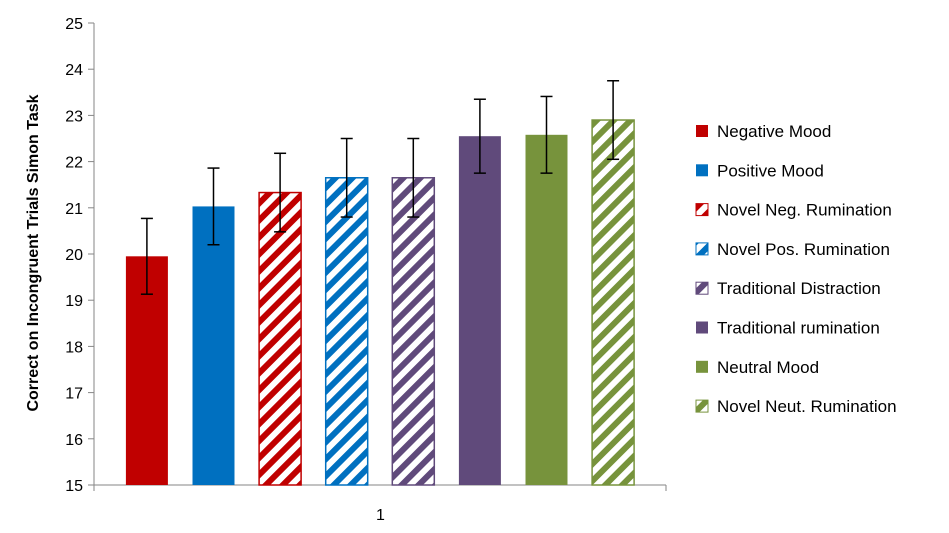  Describe the element at coordinates (346, 177) in the screenshot. I see `error-bar-novel-pos-rumination` at that location.